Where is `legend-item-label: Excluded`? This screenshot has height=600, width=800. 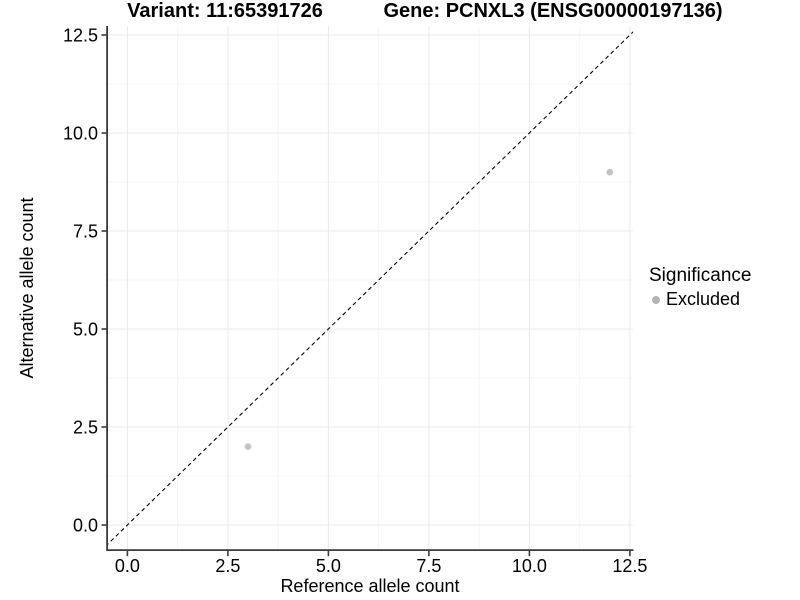 legend-item-label: Excluded is located at coordinates (703, 299).